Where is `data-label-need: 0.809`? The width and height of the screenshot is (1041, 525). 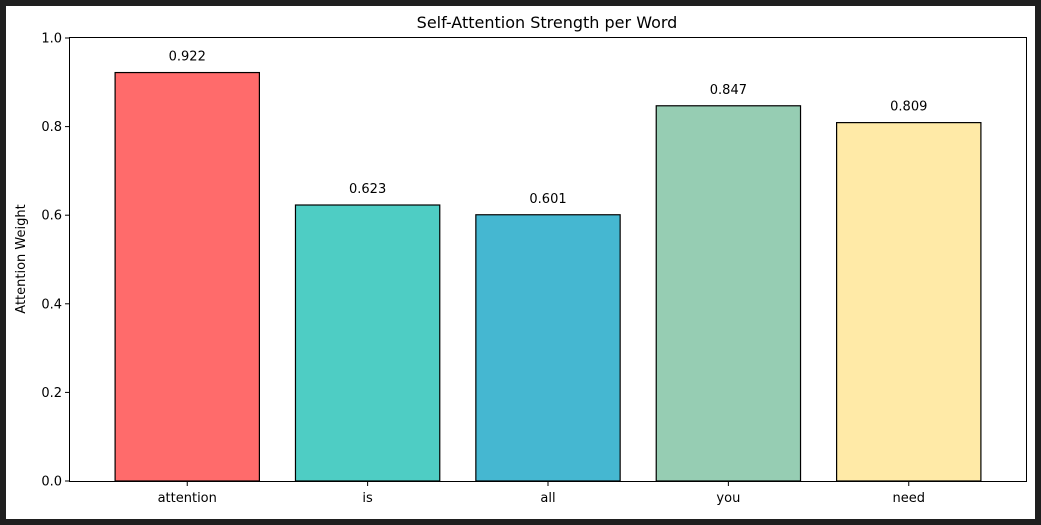
data-label-need: 0.809 is located at coordinates (908, 107).